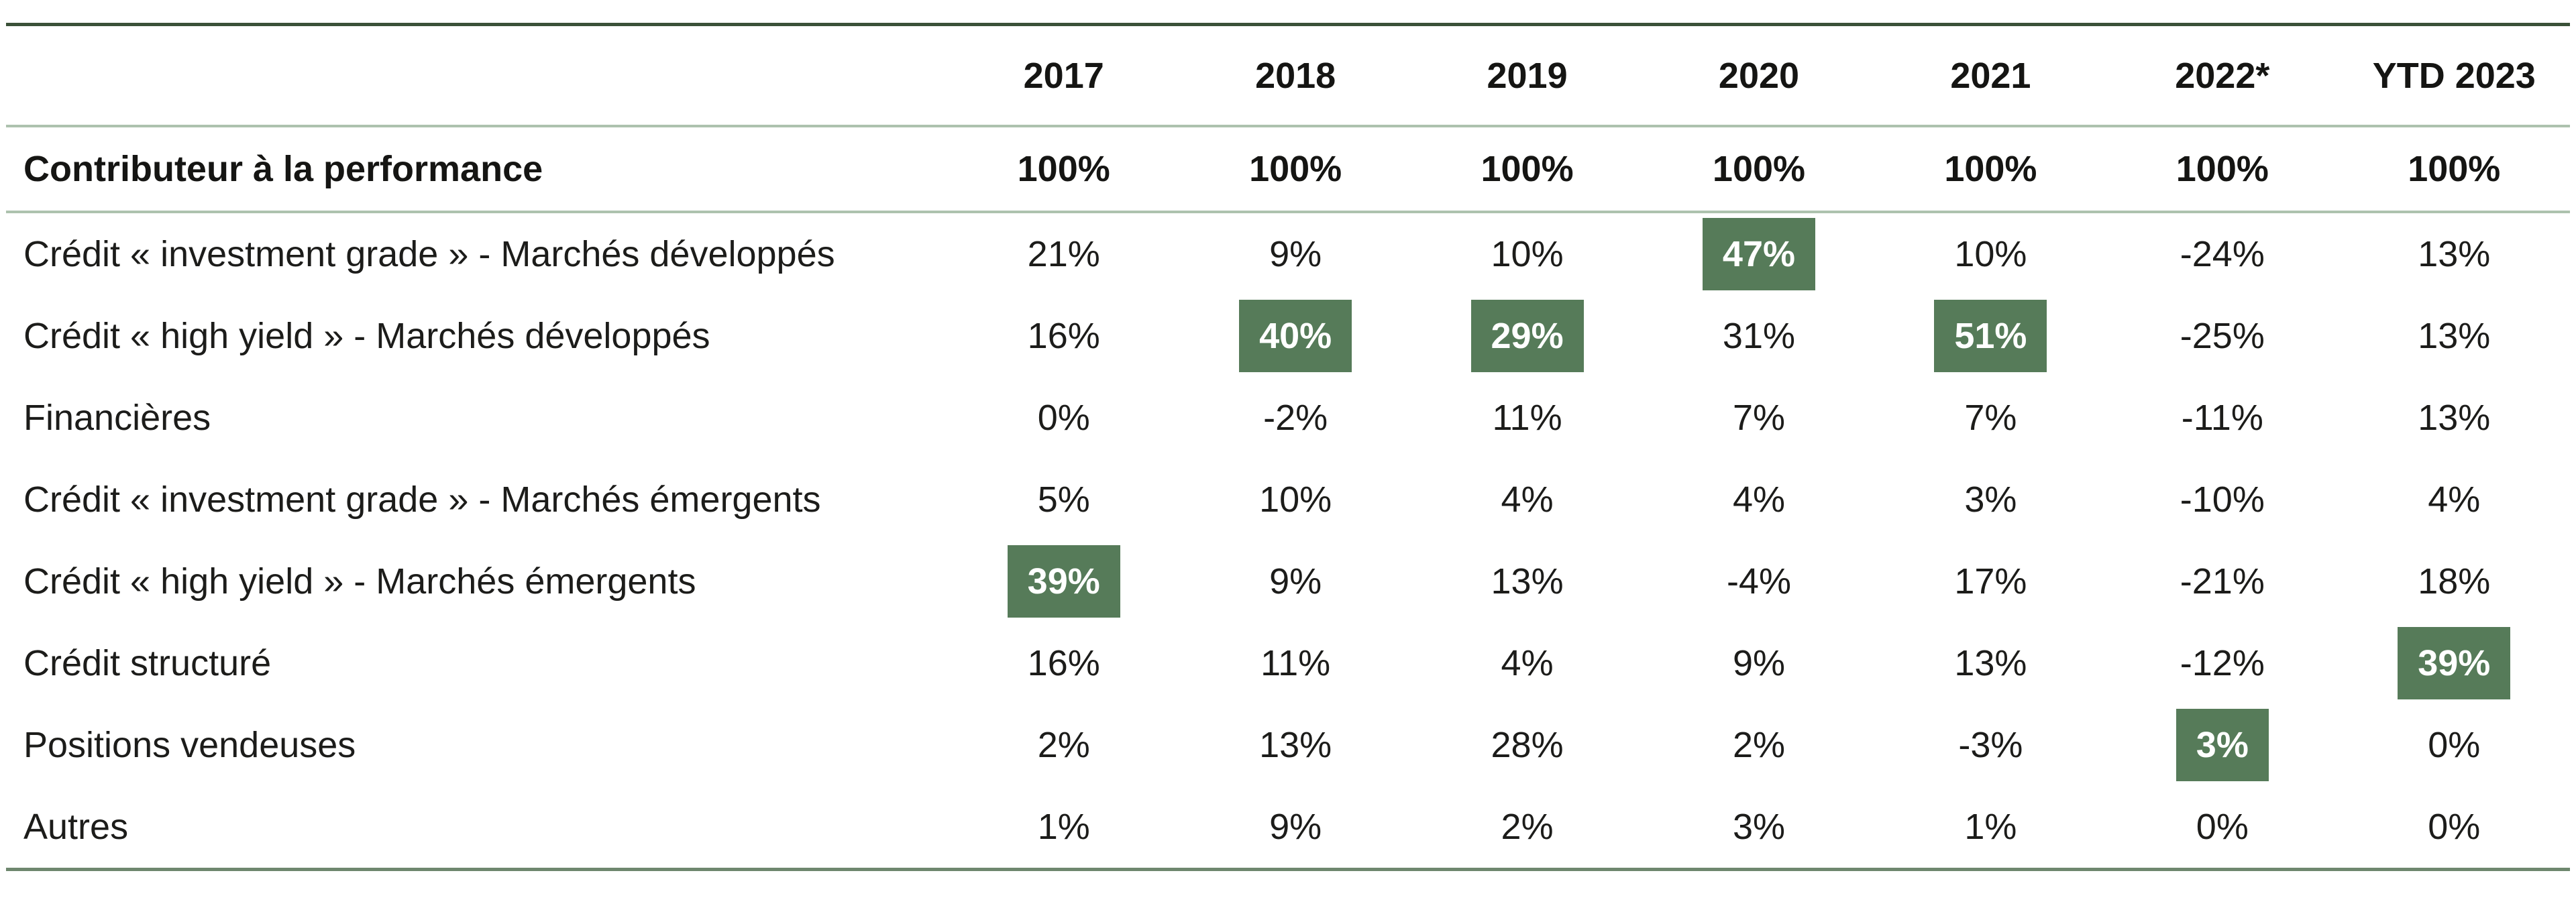 The image size is (2576, 914). Describe the element at coordinates (189, 745) in the screenshot. I see `row-label: Positions vendeuses` at that location.